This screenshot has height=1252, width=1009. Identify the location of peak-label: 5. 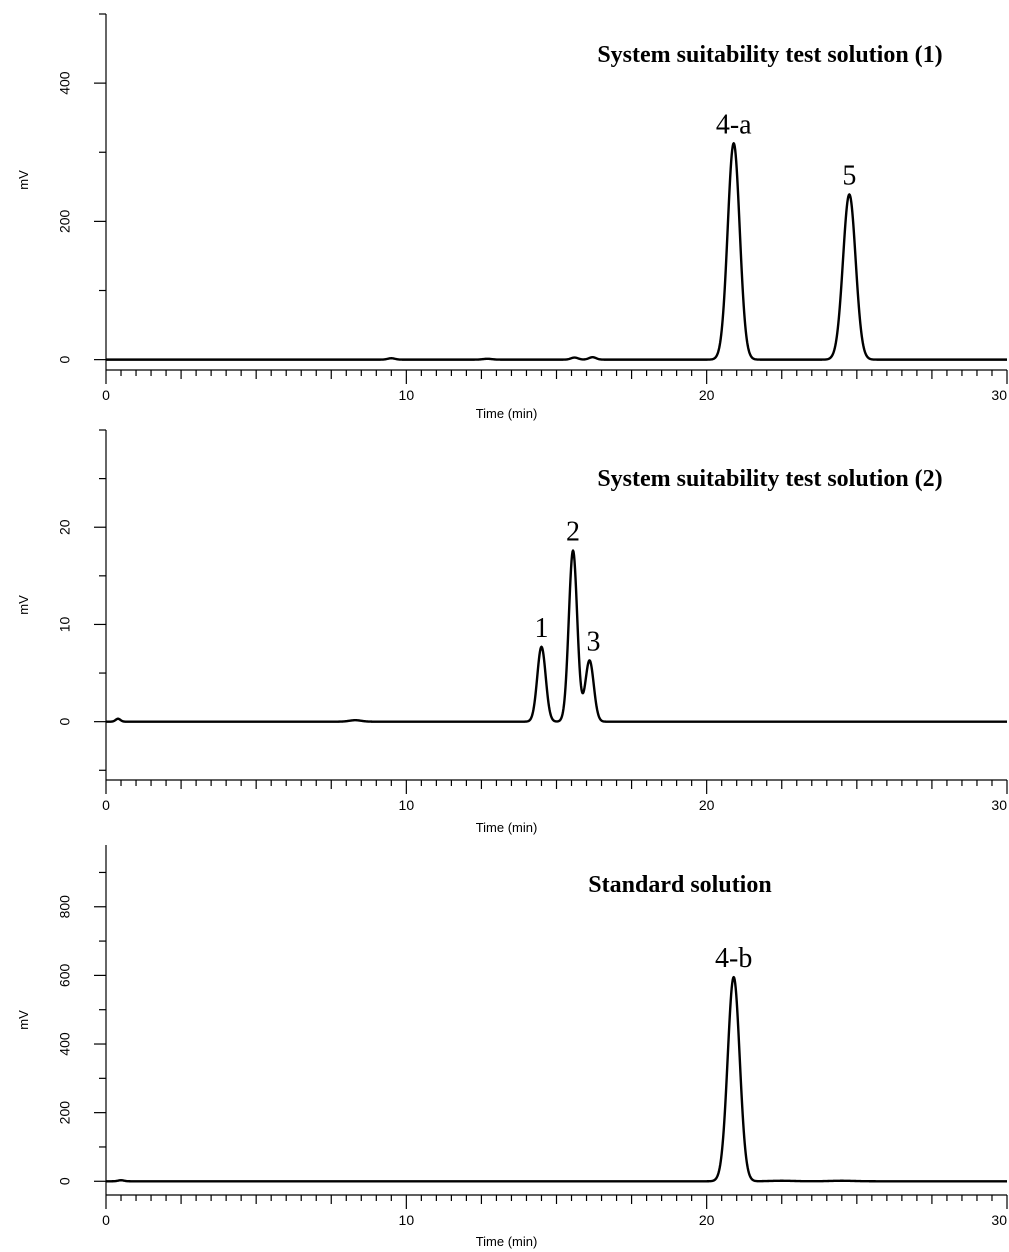
(849, 175).